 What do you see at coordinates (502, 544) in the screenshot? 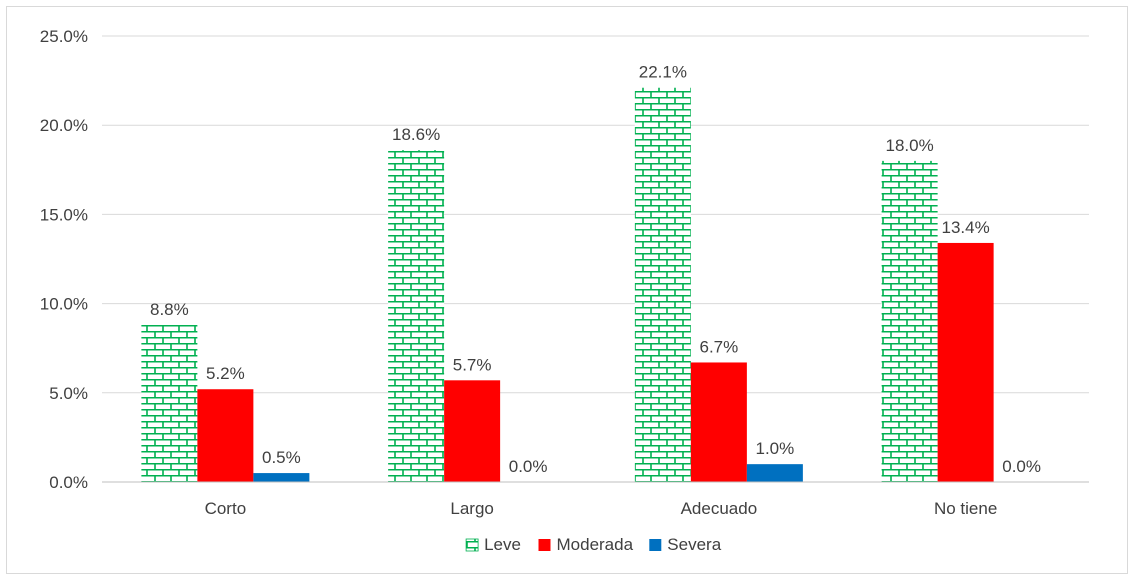
I see `legend-label-leve: Leve` at bounding box center [502, 544].